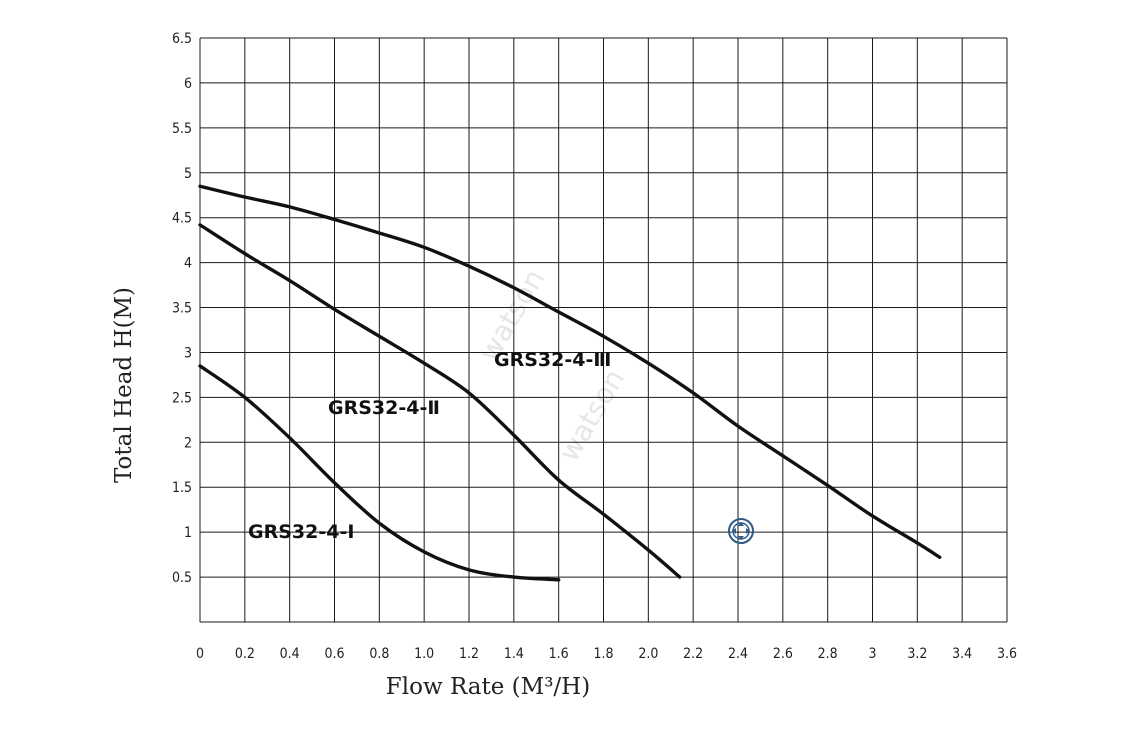 This screenshot has height=731, width=1141. What do you see at coordinates (188, 84) in the screenshot?
I see `y-tick-label: 6` at bounding box center [188, 84].